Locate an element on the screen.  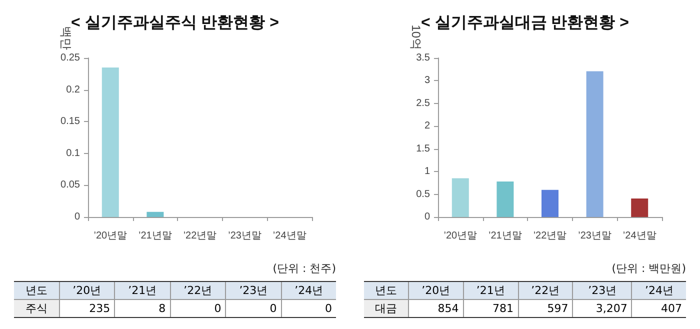
y-tick-label: 1.5 is located at coordinates (423, 148).